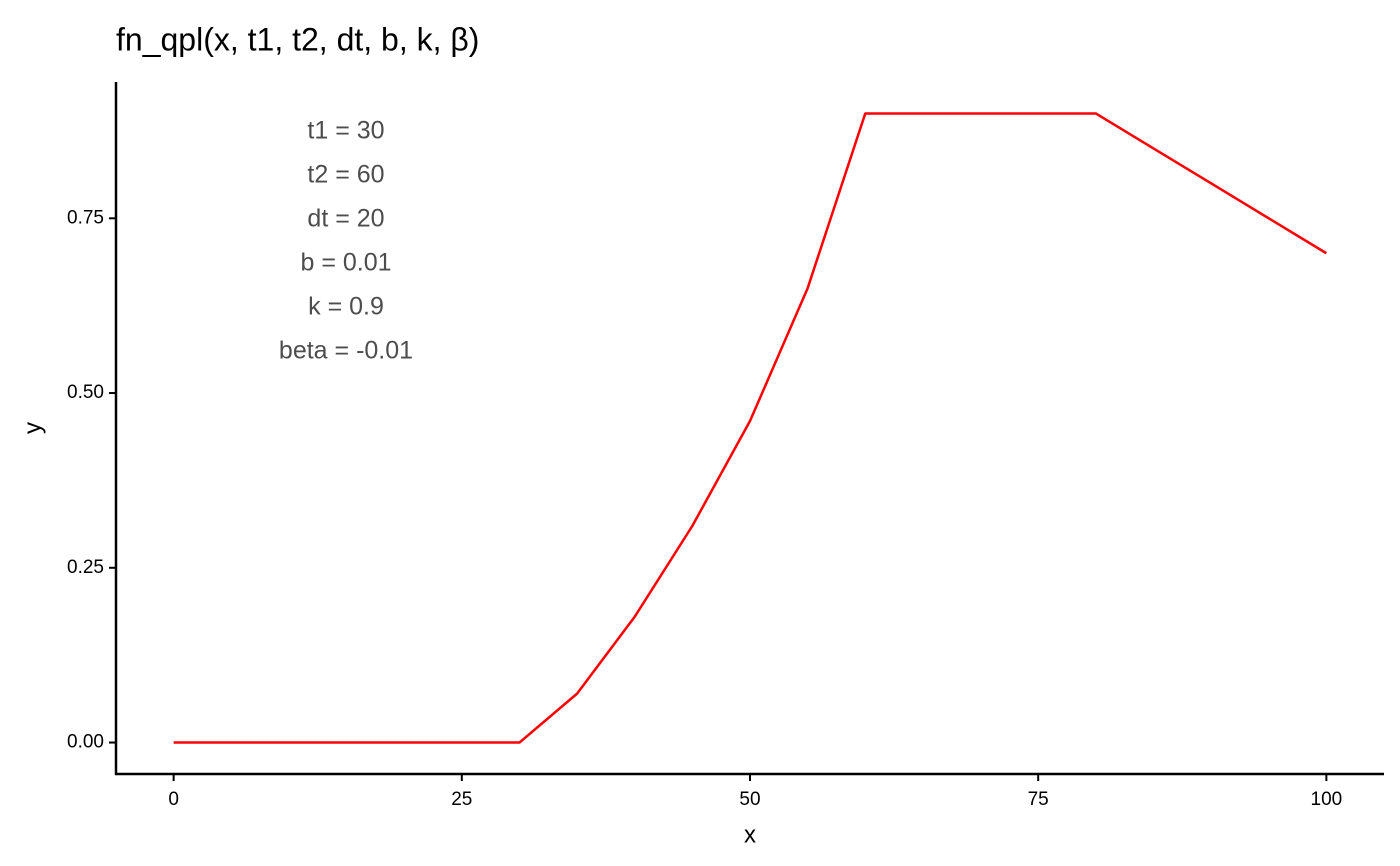  What do you see at coordinates (345, 219) in the screenshot?
I see `annotation: dt = 20` at bounding box center [345, 219].